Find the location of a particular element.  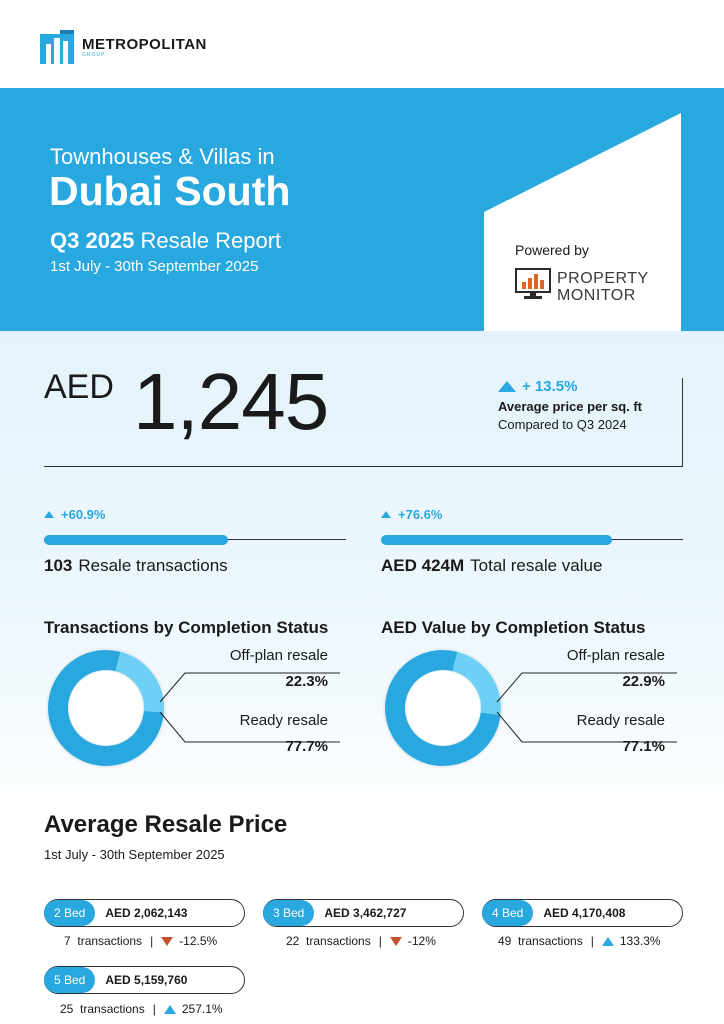

brand-name: METROPOLITAN is located at coordinates (144, 44).